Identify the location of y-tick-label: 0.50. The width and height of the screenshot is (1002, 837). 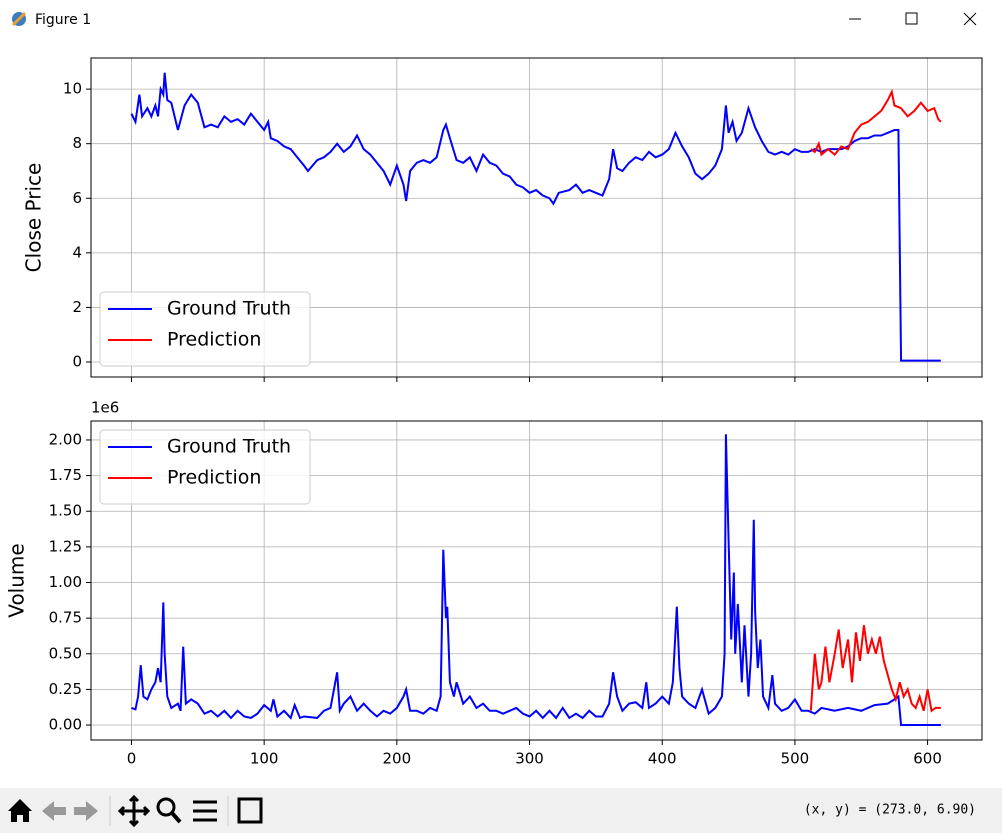
(65, 653).